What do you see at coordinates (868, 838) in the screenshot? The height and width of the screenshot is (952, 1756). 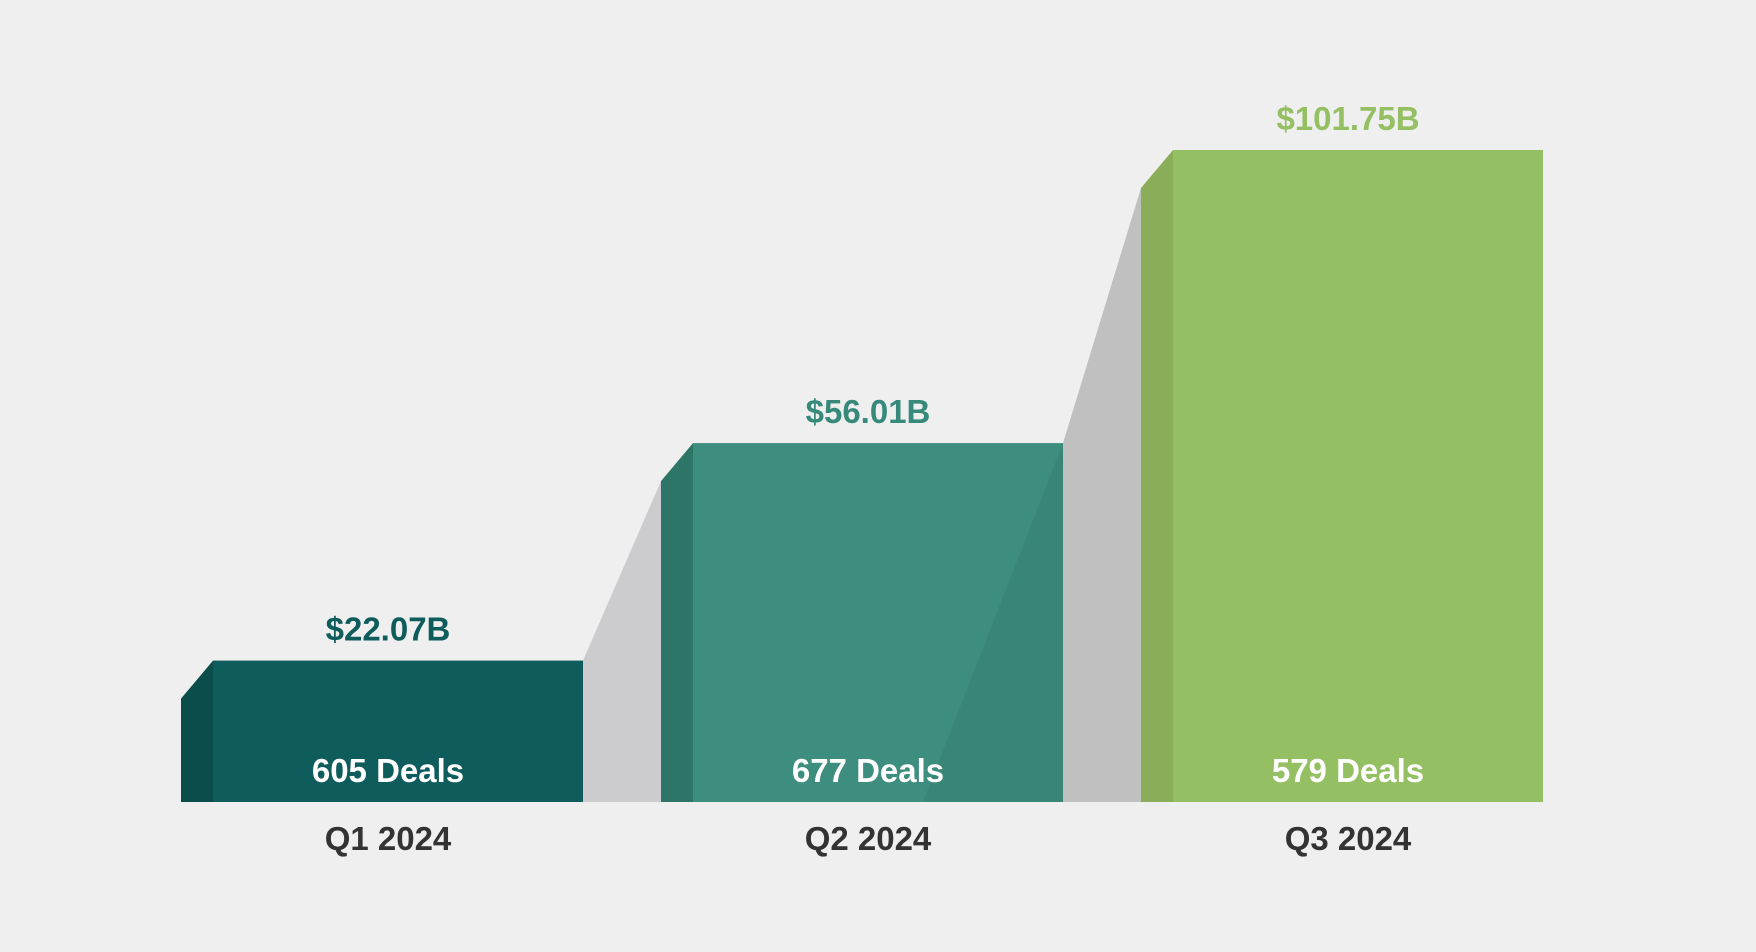 I see `category-tick-label: Q2 2024` at bounding box center [868, 838].